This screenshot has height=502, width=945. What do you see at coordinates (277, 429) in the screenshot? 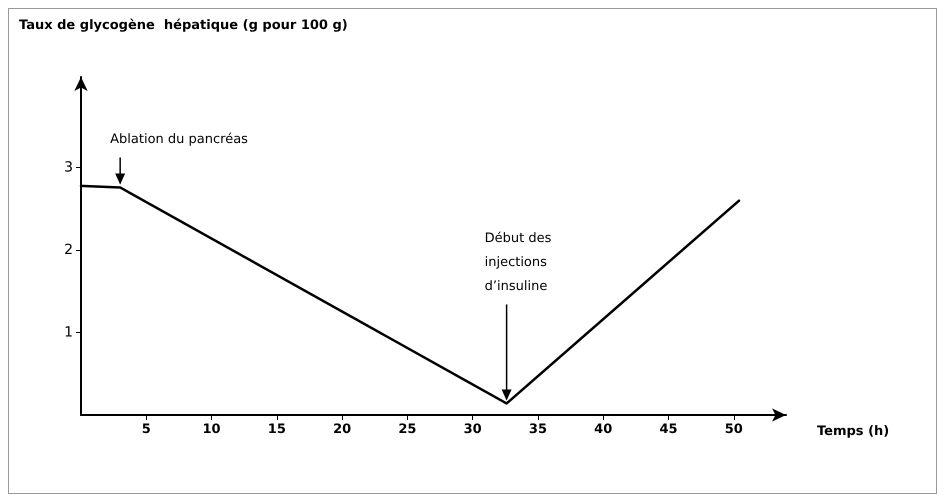
I see `x-tick-label: 15` at bounding box center [277, 429].